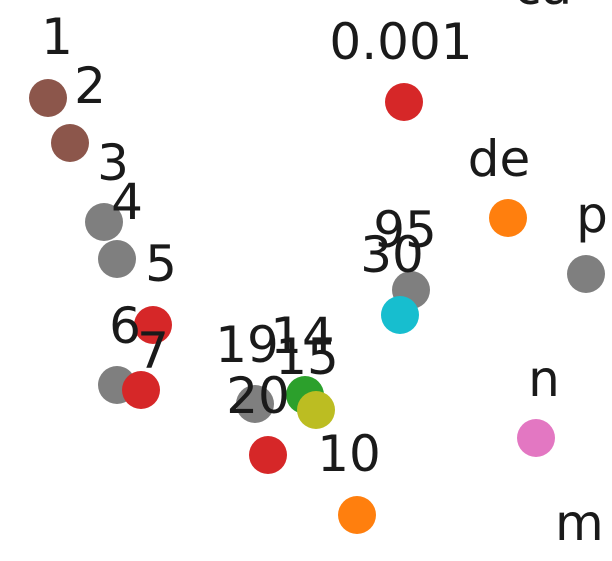 The width and height of the screenshot is (612, 561). What do you see at coordinates (302, 336) in the screenshot?
I see `point-label-8: 14` at bounding box center [302, 336].